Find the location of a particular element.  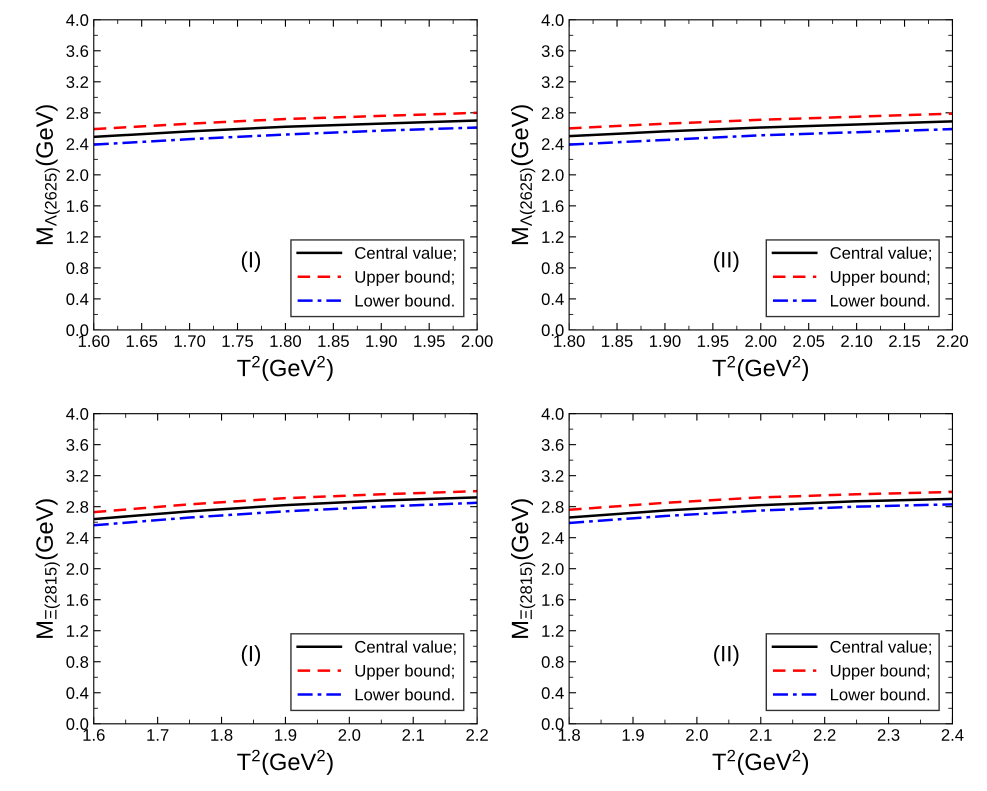

x-tick-label: 2.10 is located at coordinates (856, 341).